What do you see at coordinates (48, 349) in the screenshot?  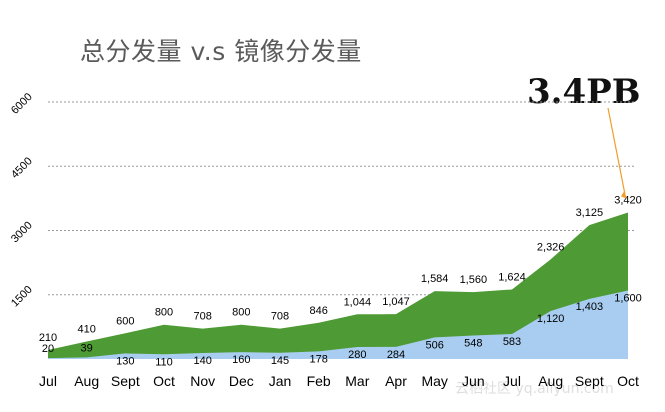 I see `data-label: 20` at bounding box center [48, 349].